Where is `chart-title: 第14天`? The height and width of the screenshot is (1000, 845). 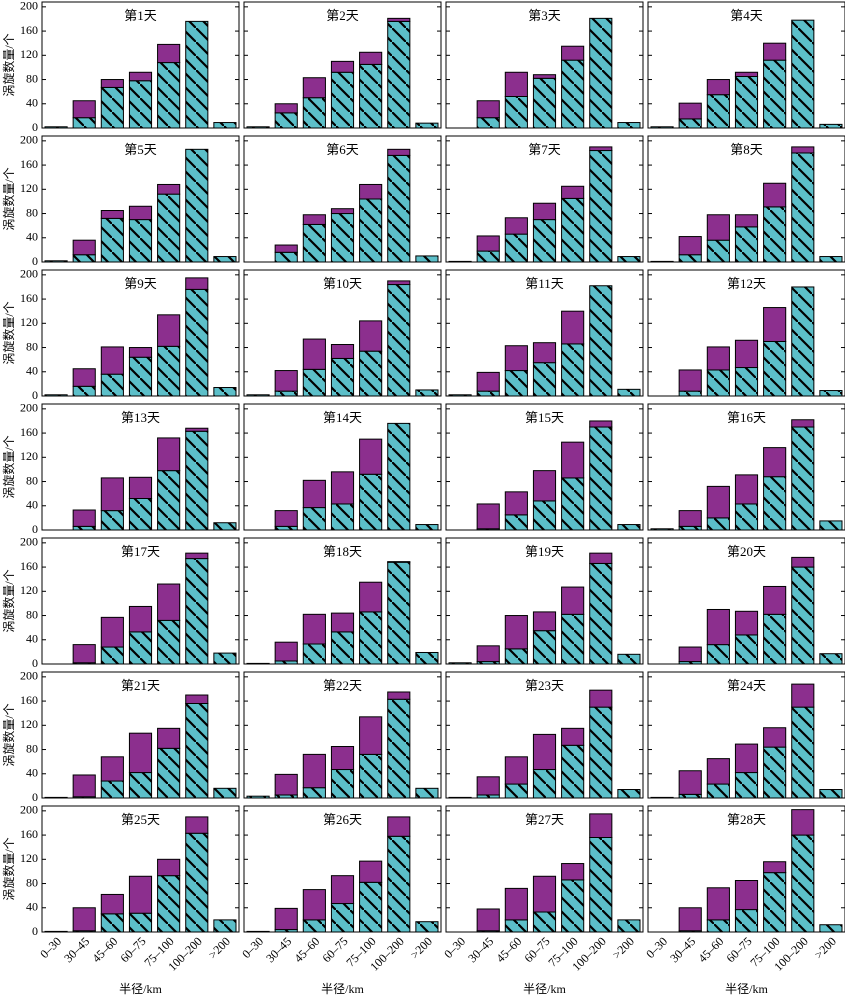
chart-title: 第14天 is located at coordinates (342, 417).